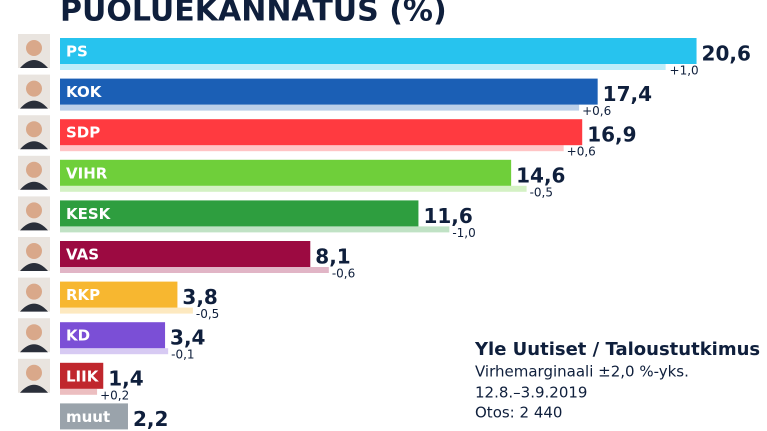 The height and width of the screenshot is (431, 767). Describe the element at coordinates (582, 372) in the screenshot. I see `note: Virhemarginaali ±2,0 %-yks.` at that location.